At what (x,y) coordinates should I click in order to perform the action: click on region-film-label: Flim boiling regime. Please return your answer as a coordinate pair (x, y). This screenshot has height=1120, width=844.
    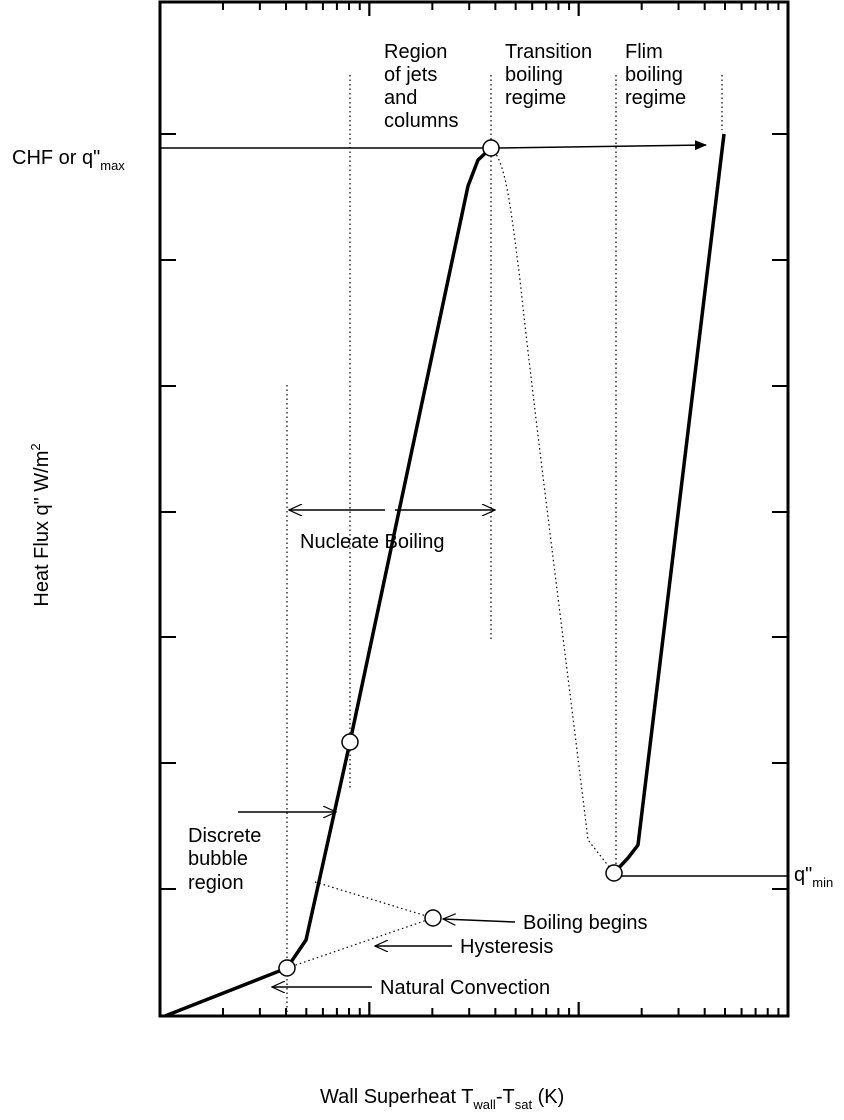
    Looking at the image, I should click on (656, 75).